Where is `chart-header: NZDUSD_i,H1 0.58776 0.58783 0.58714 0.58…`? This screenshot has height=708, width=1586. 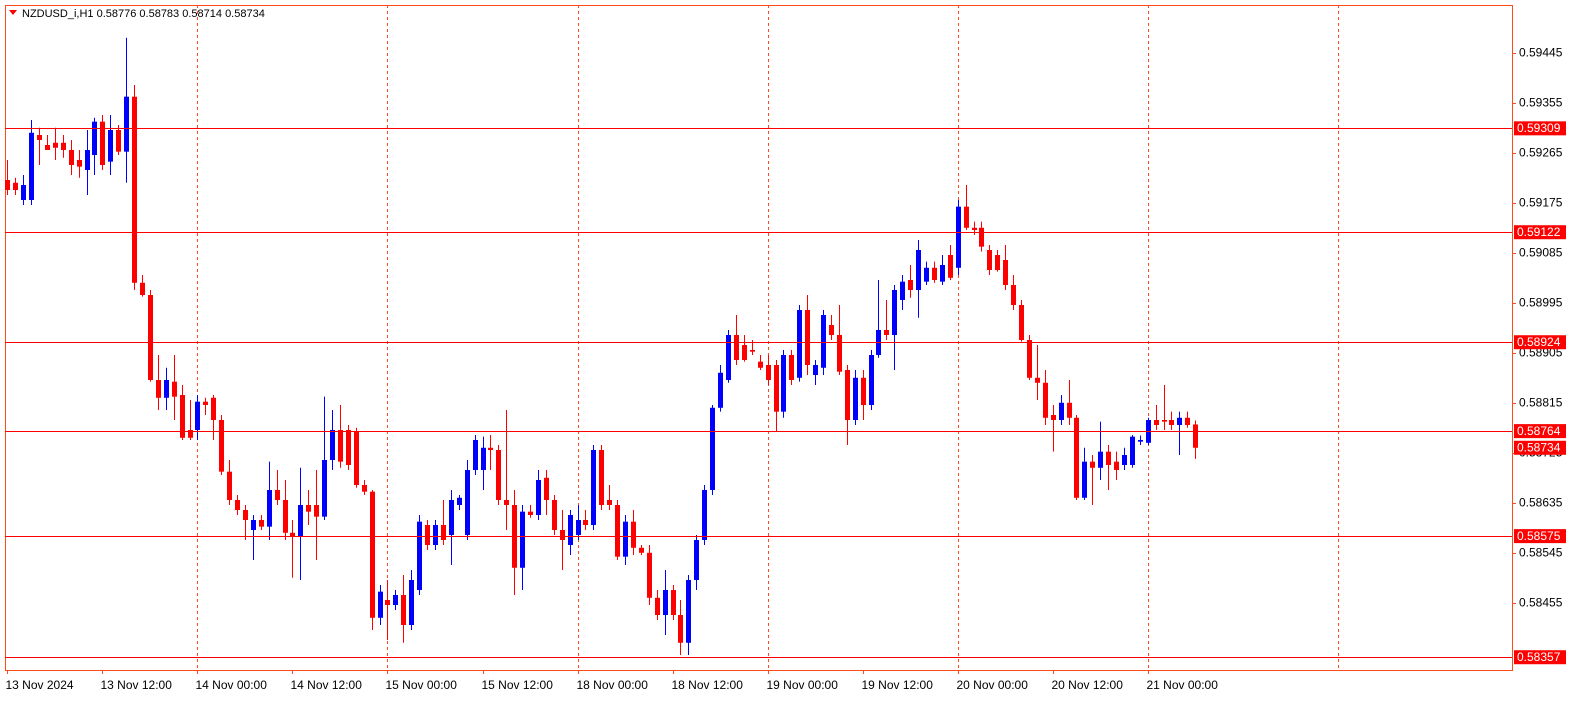
chart-header: NZDUSD_i,H1 0.58776 0.58783 0.58714 0.58… is located at coordinates (143, 14).